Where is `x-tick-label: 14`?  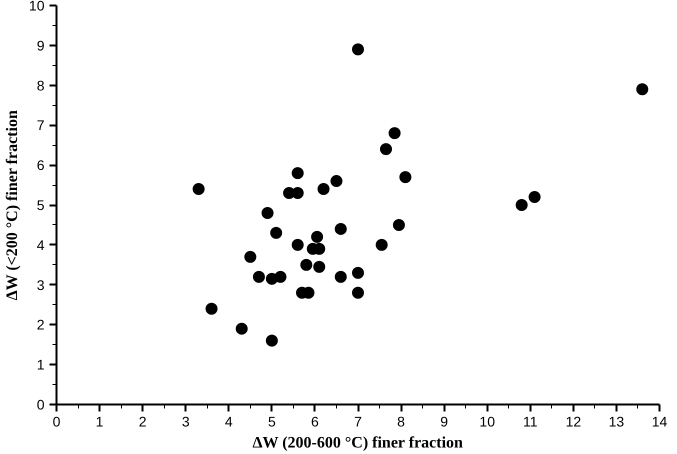
x-tick-label: 14 is located at coordinates (660, 422).